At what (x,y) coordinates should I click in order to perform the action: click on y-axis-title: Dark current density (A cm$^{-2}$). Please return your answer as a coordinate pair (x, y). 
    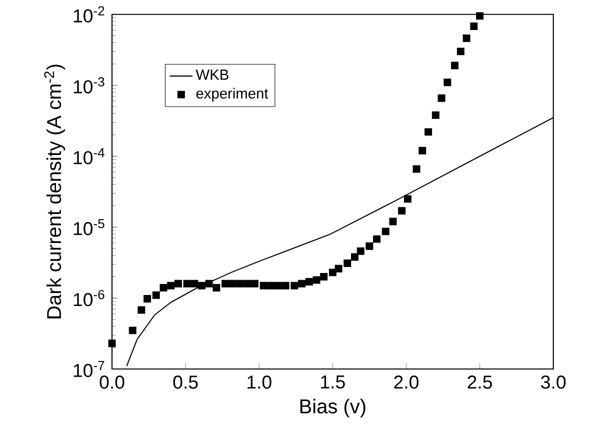
    Looking at the image, I should click on (55, 191).